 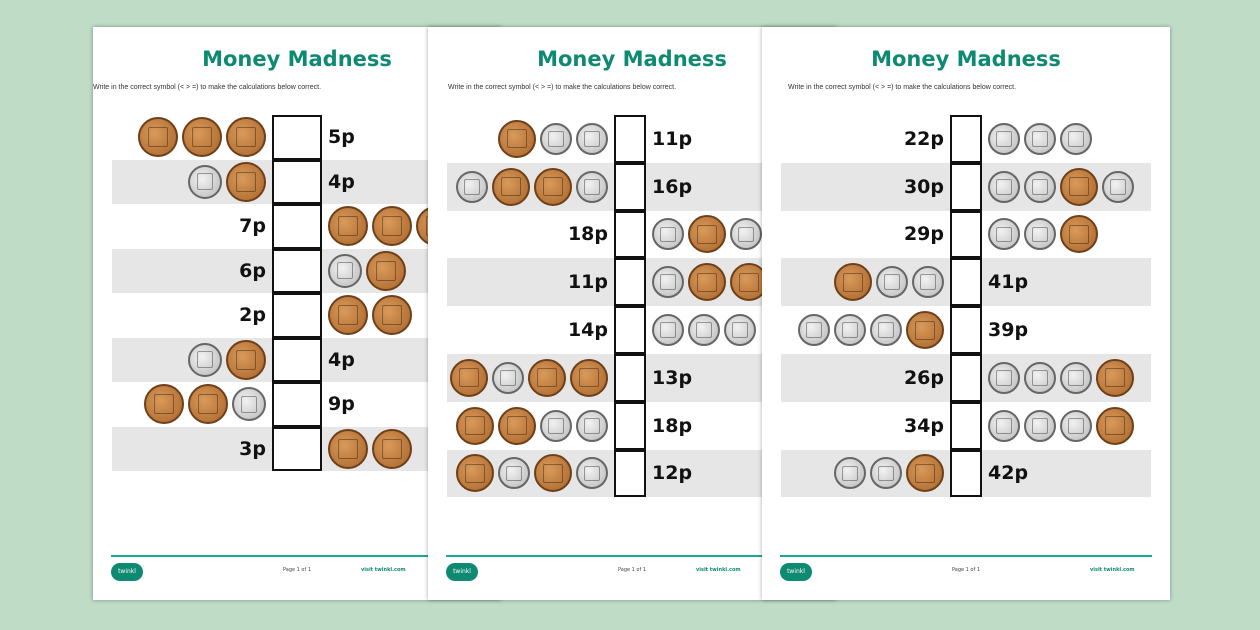 I want to click on footer: twinkl Page 1 of 1 visit twinkl.com, so click(x=297, y=568).